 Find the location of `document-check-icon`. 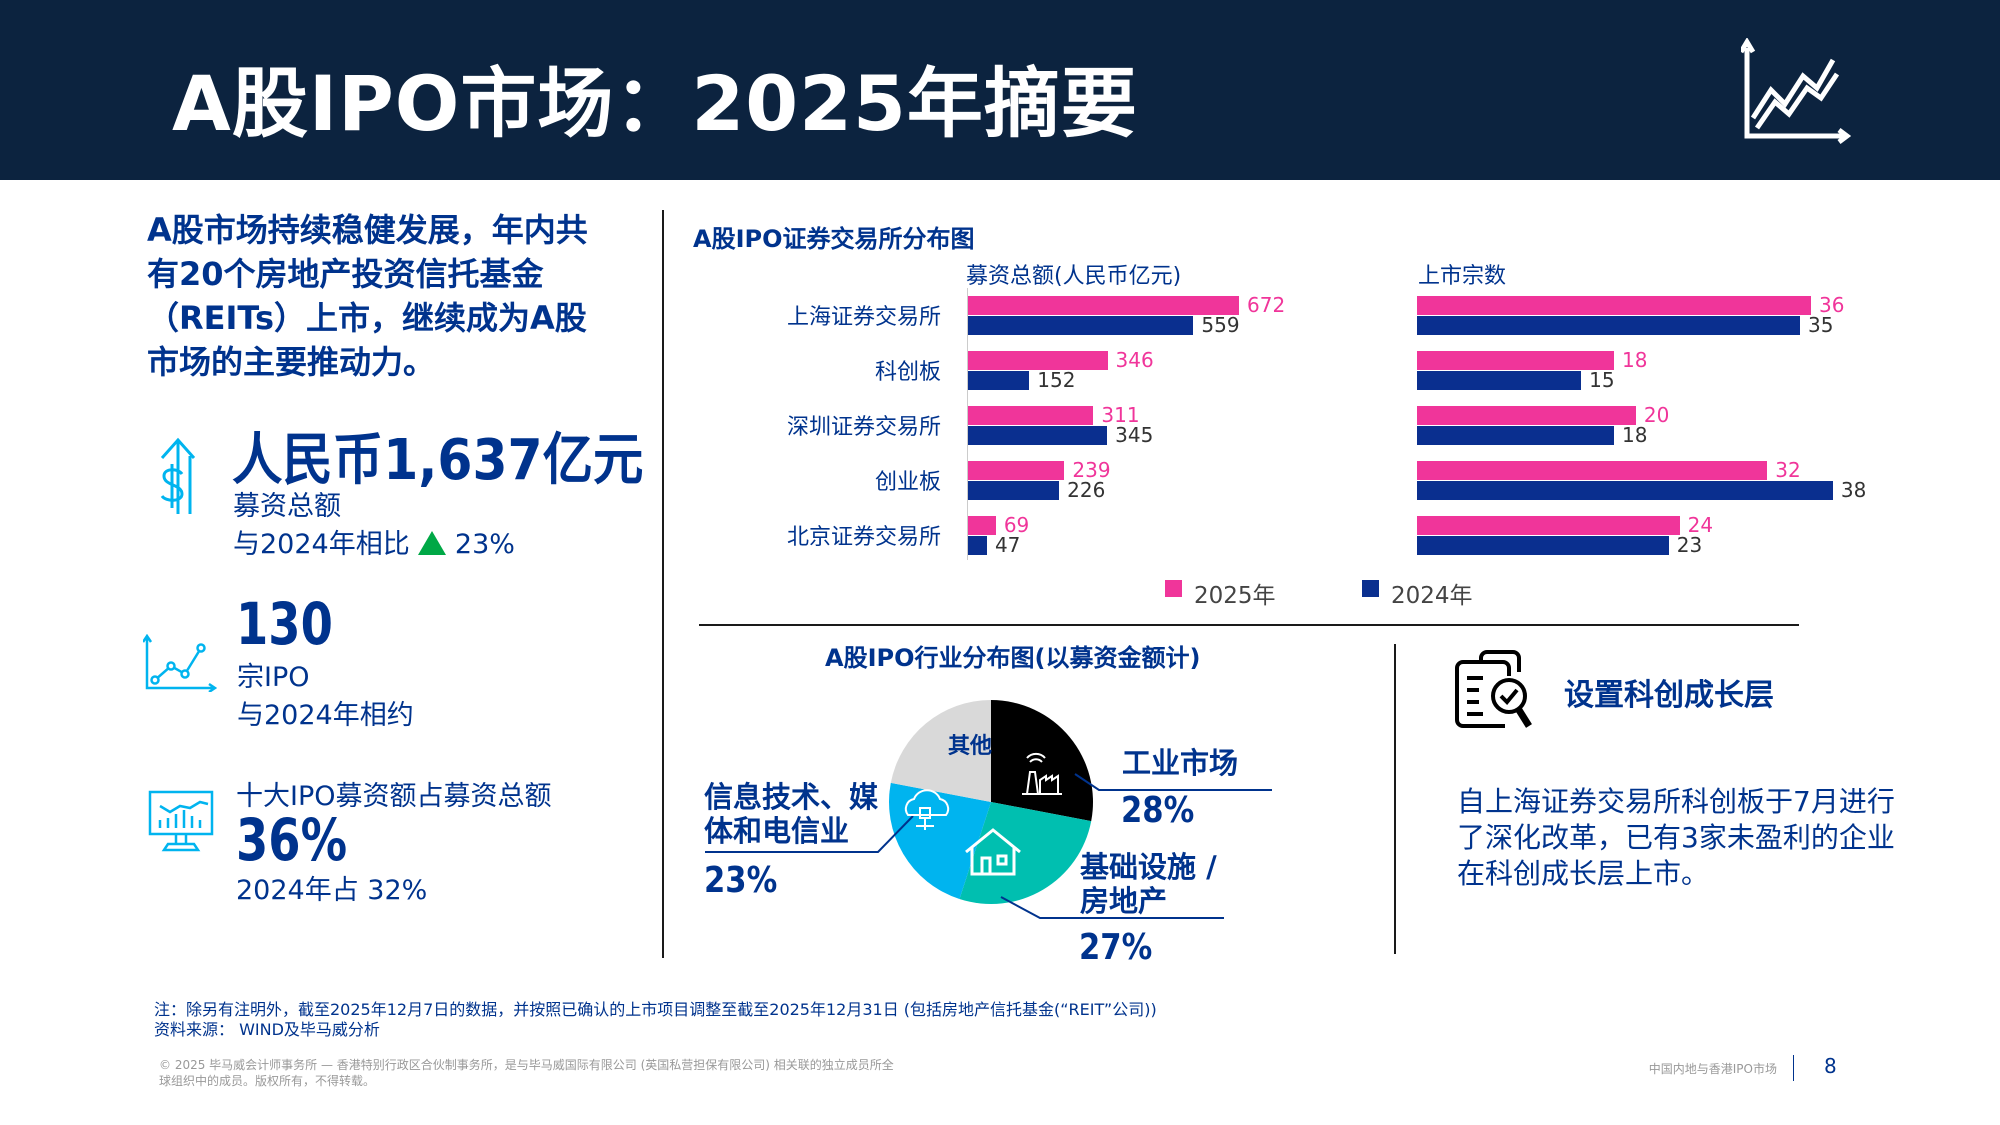

document-check-icon is located at coordinates (1493, 689).